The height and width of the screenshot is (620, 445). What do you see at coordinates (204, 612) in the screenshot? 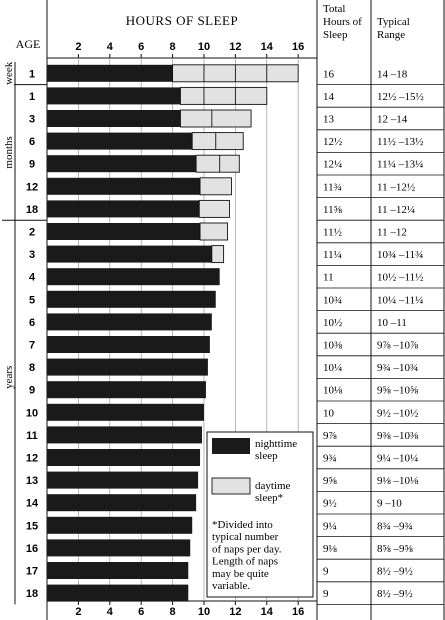
I see `x-tick-label-bottom: 10` at bounding box center [204, 612].